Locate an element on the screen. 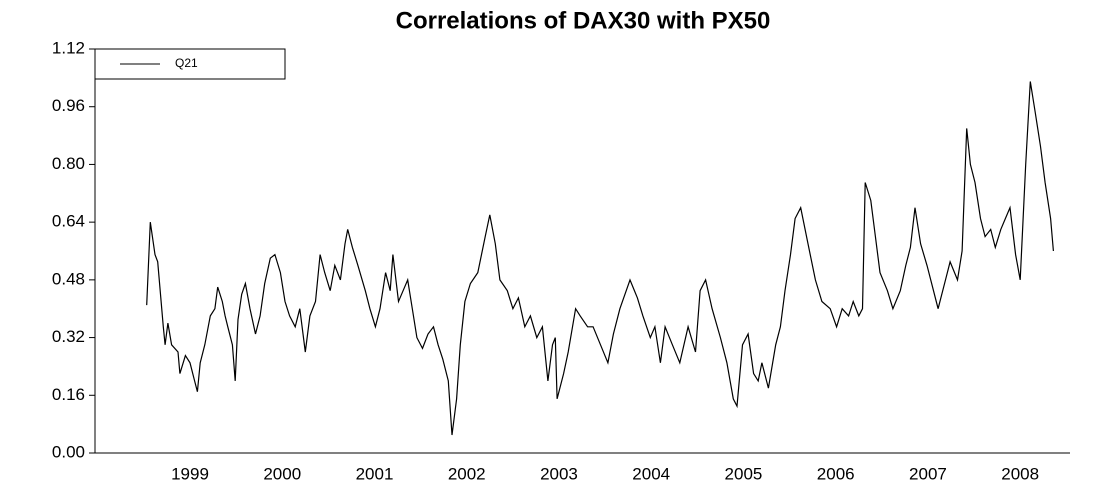 The height and width of the screenshot is (487, 1096). x-tick-label: 2003 is located at coordinates (559, 473).